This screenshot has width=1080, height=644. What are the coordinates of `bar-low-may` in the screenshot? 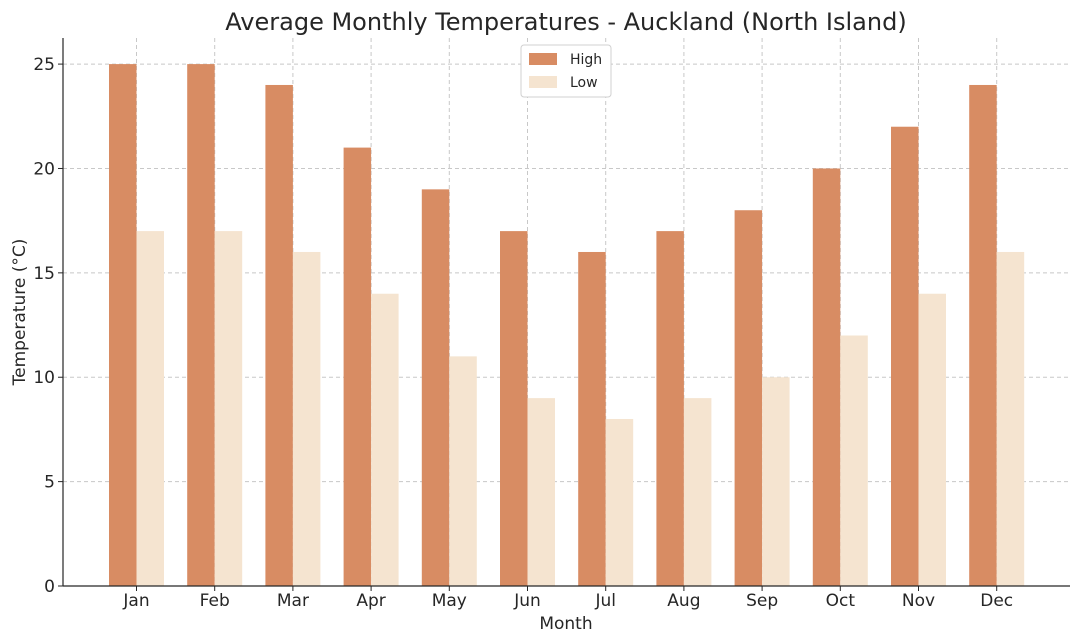 It's located at (463, 471).